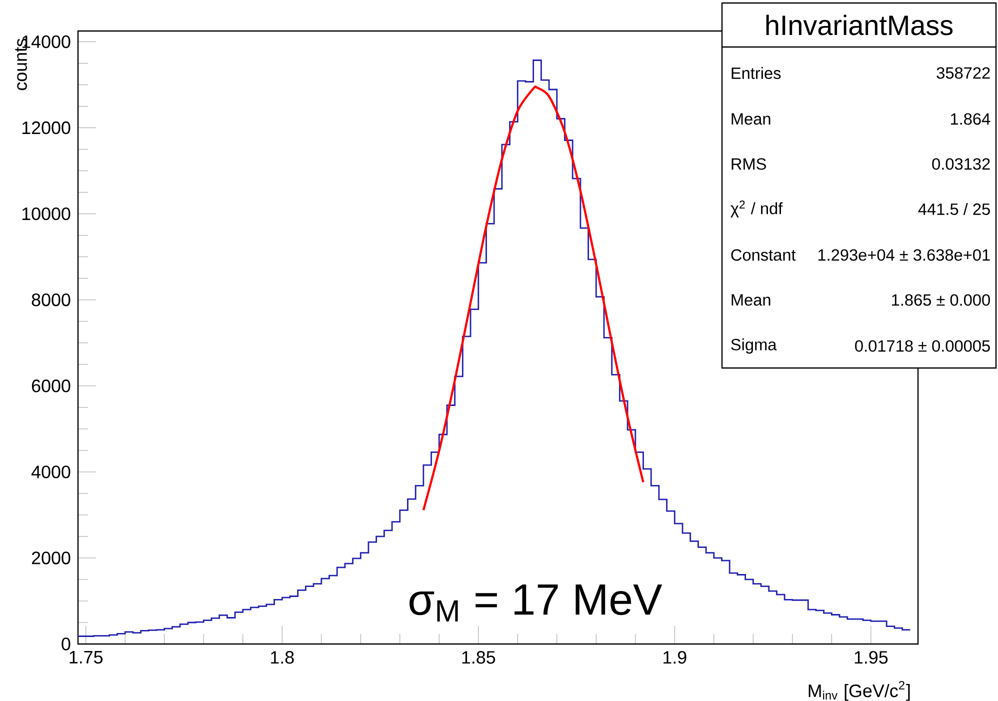 This screenshot has width=998, height=701. I want to click on y-tick-label: 10000, so click(46, 213).